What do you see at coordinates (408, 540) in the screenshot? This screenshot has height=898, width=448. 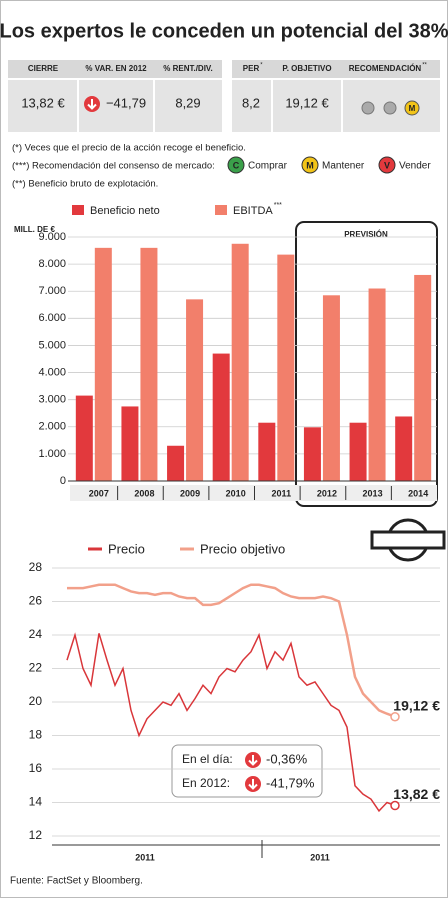 I see `logo` at bounding box center [408, 540].